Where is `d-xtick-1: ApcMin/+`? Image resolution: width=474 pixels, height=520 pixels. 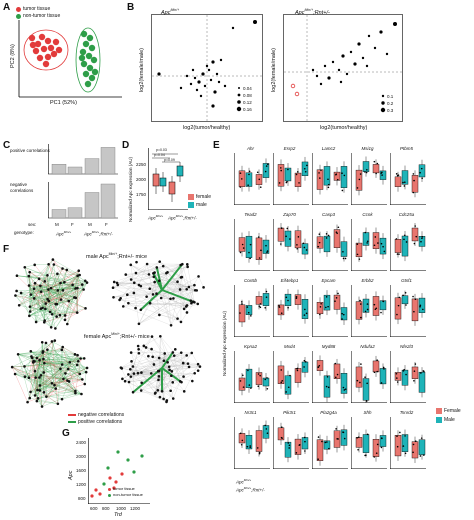 d-xtick-1: ApcMin/+ is located at coordinates (156, 217).